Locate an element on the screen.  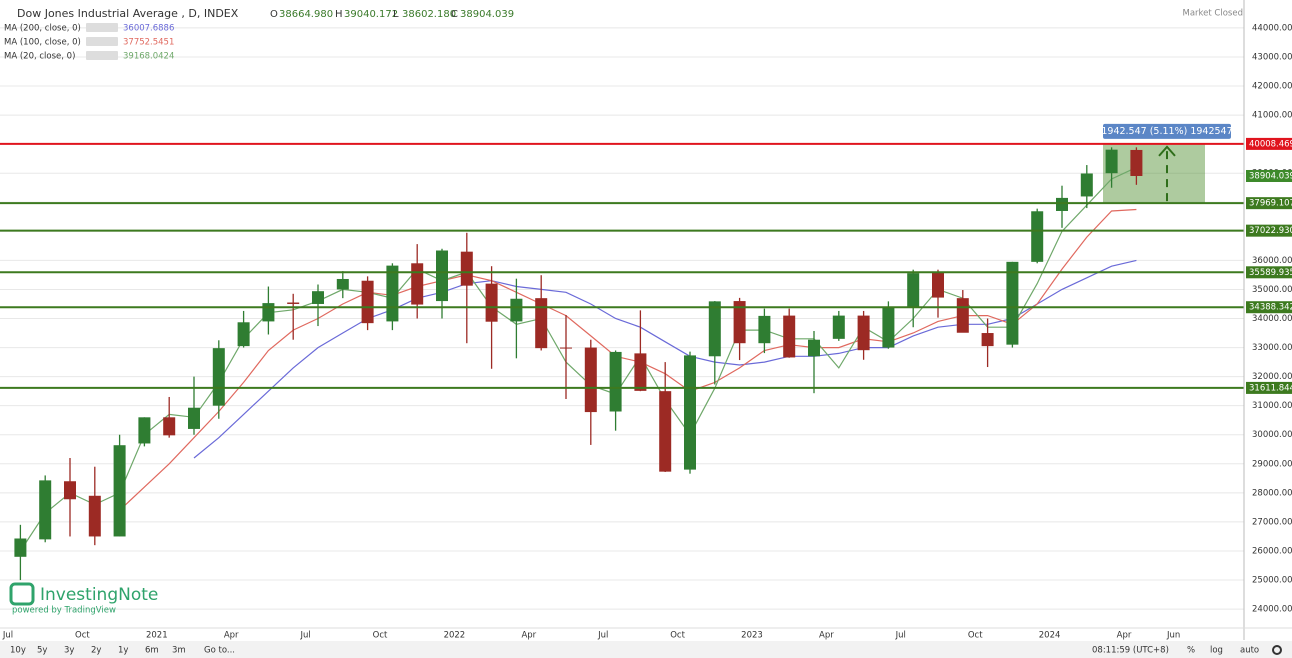
level-label: 37022.930 is located at coordinates (1270, 231).